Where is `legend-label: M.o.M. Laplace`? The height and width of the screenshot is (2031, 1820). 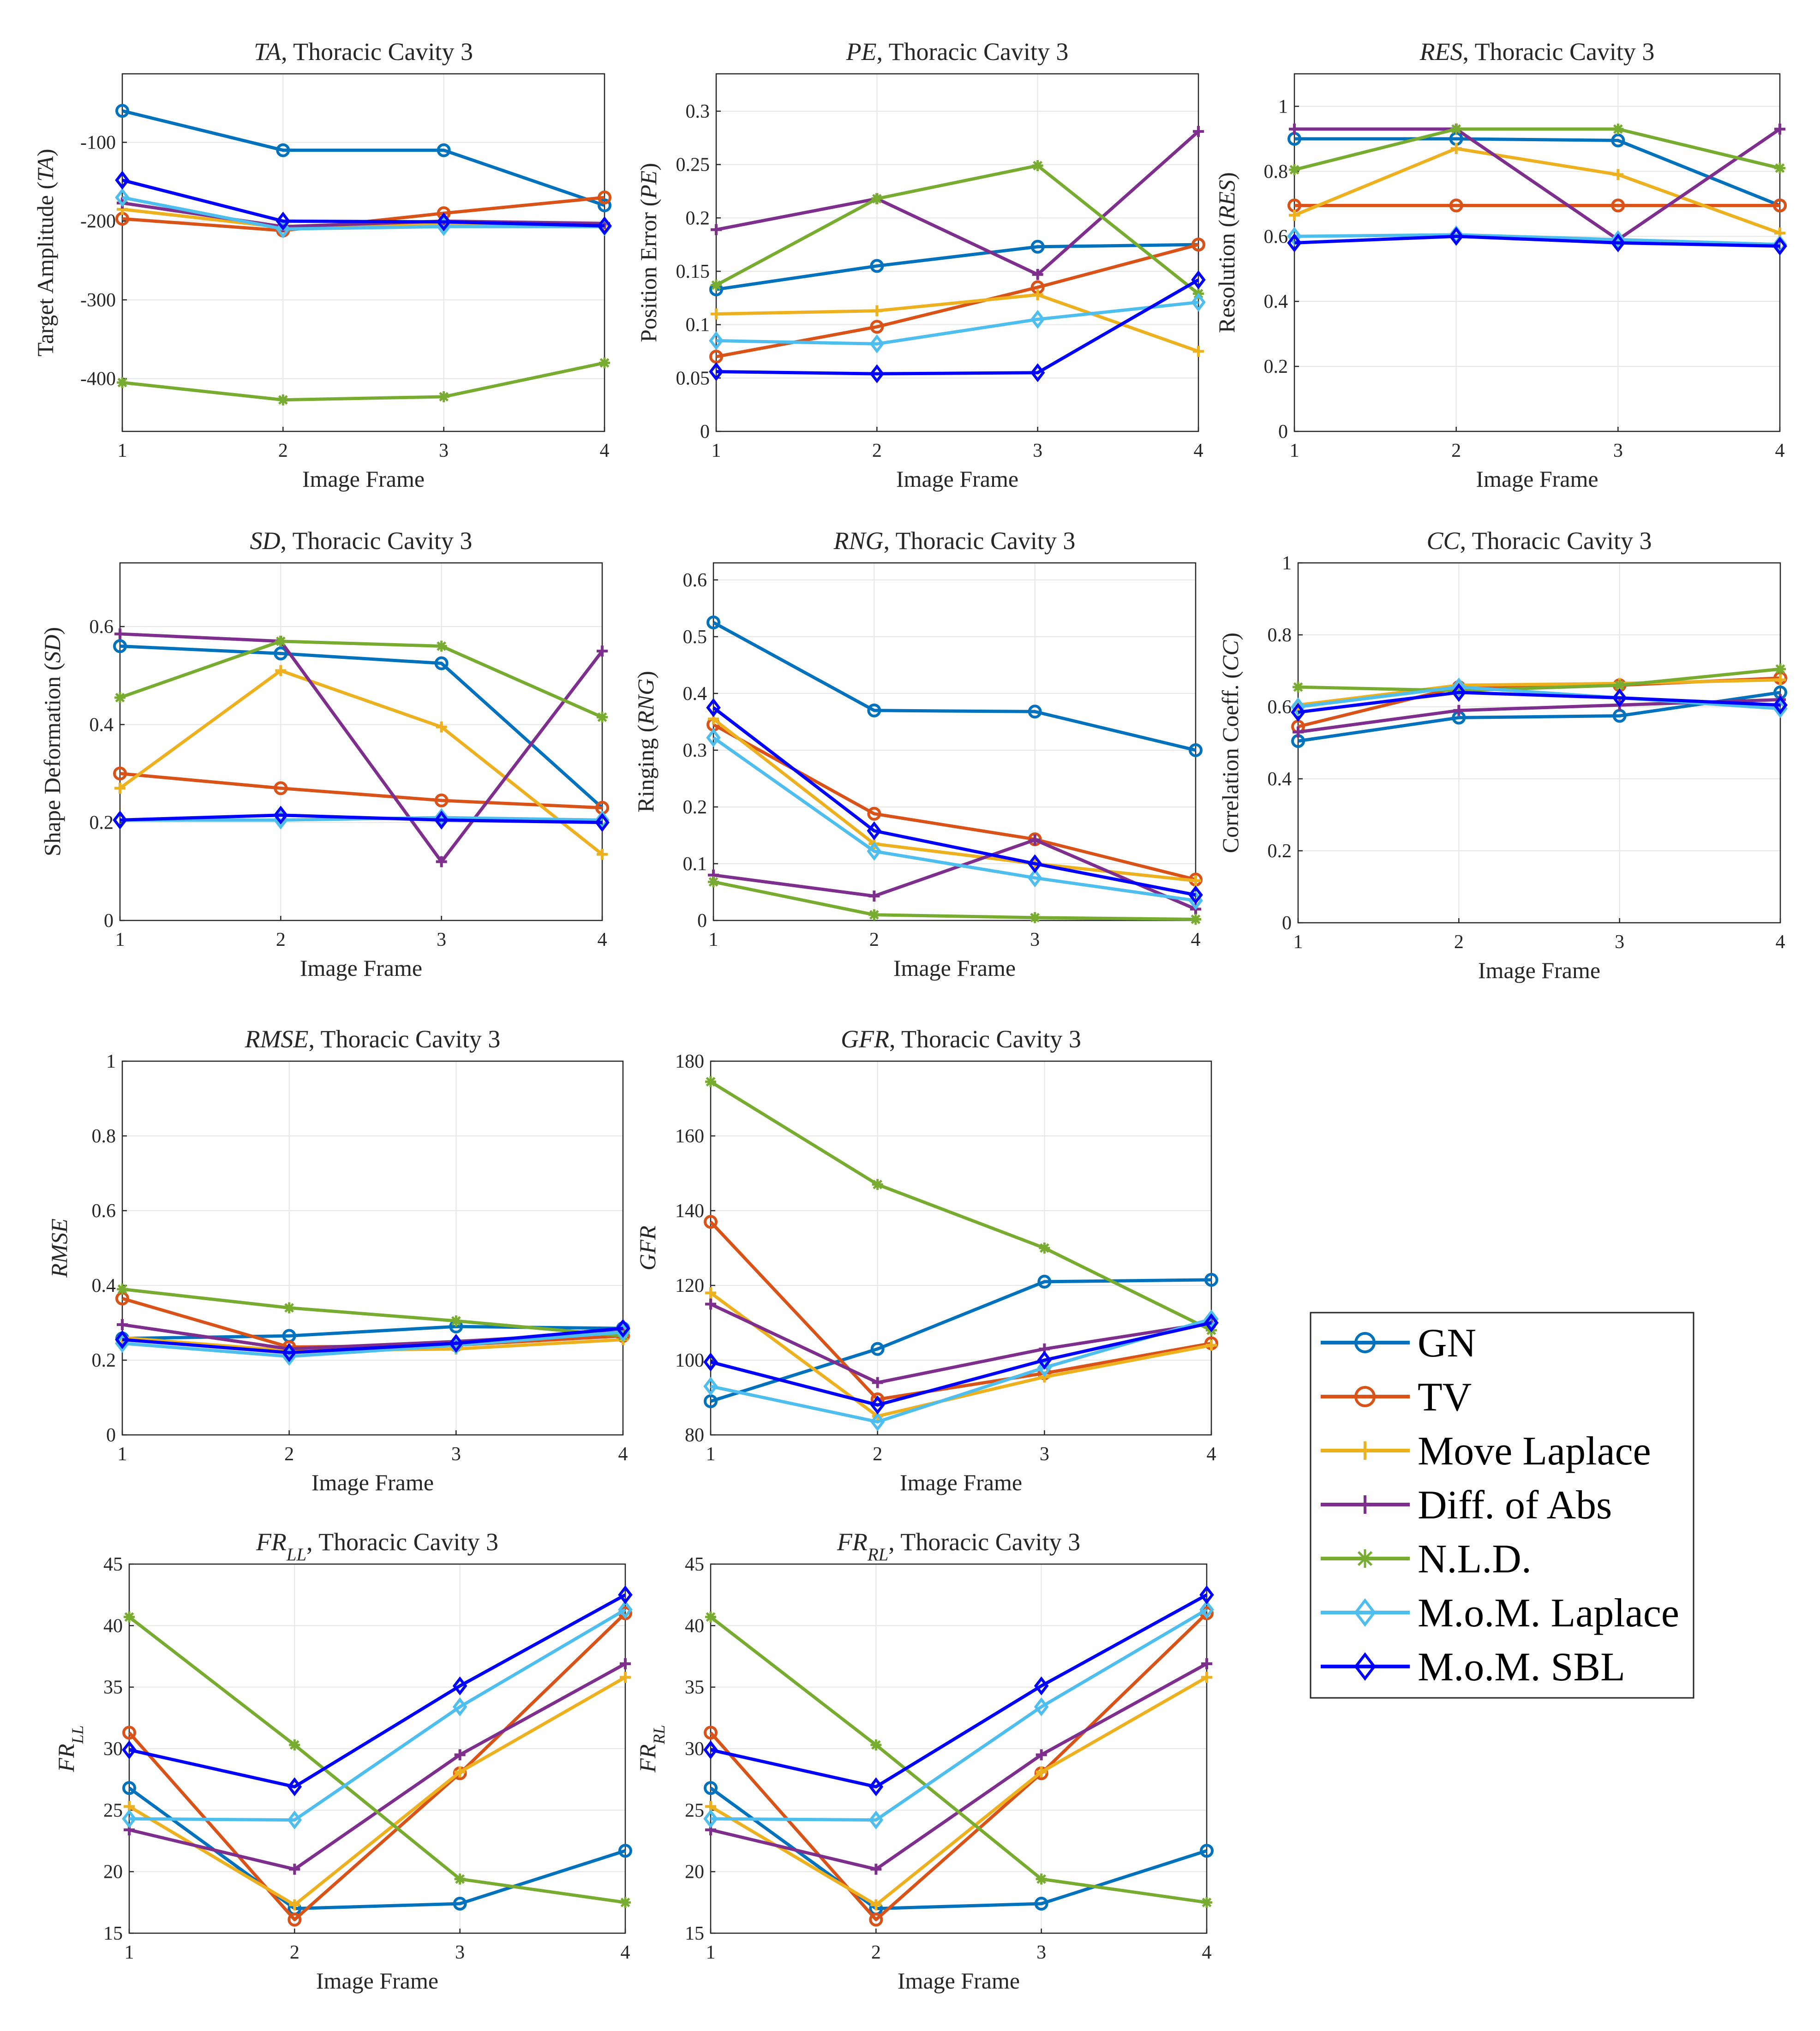
legend-label: M.o.M. Laplace is located at coordinates (1548, 1613).